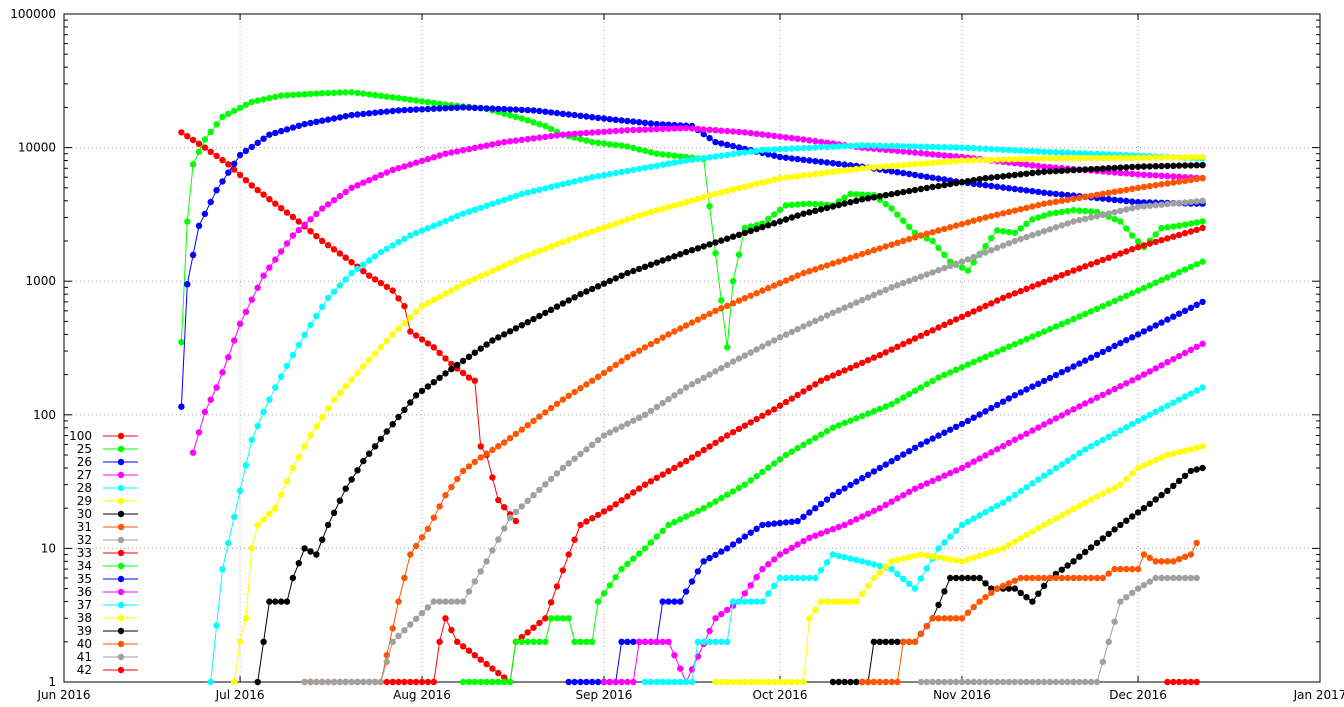 Image resolution: width=1344 pixels, height=707 pixels. Describe the element at coordinates (84, 462) in the screenshot. I see `legend-label: 26` at that location.